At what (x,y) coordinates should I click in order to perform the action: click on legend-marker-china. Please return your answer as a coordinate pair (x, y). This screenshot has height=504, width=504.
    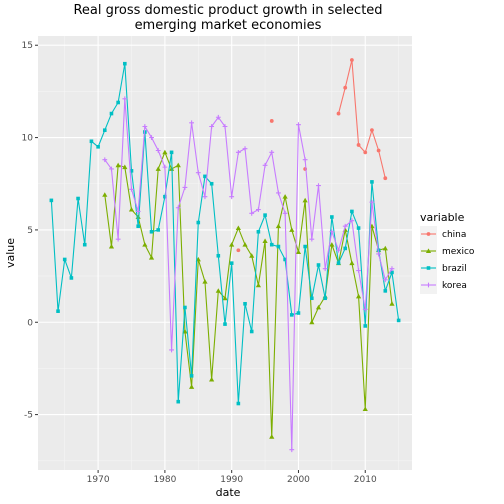
    Looking at the image, I should click on (428, 234).